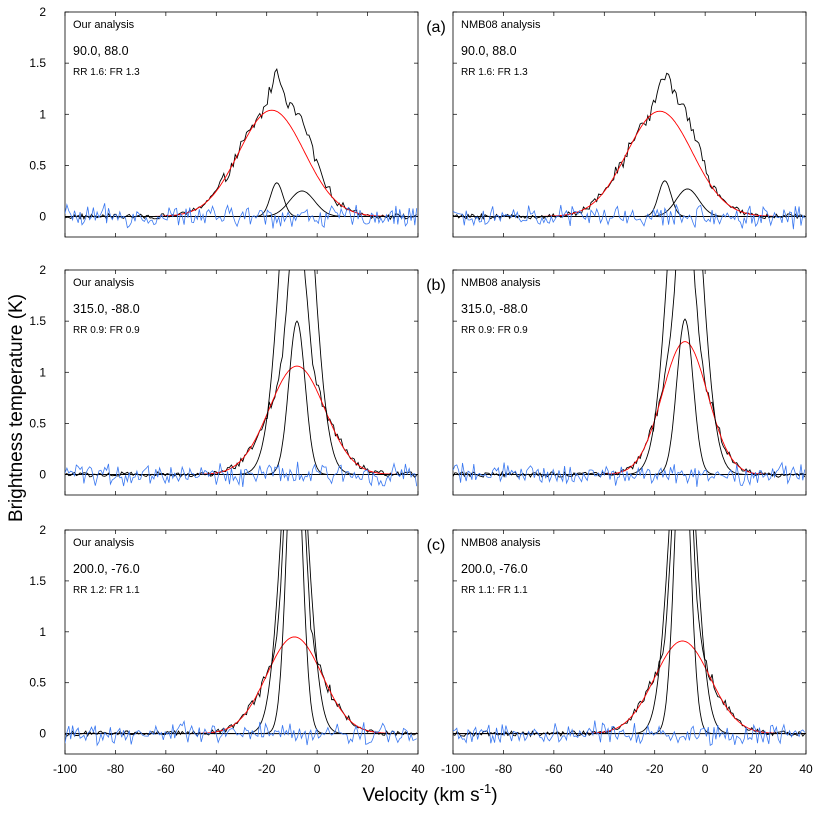  What do you see at coordinates (494, 590) in the screenshot?
I see `panel-ratio: RR 1.1: FR 1.1` at bounding box center [494, 590].